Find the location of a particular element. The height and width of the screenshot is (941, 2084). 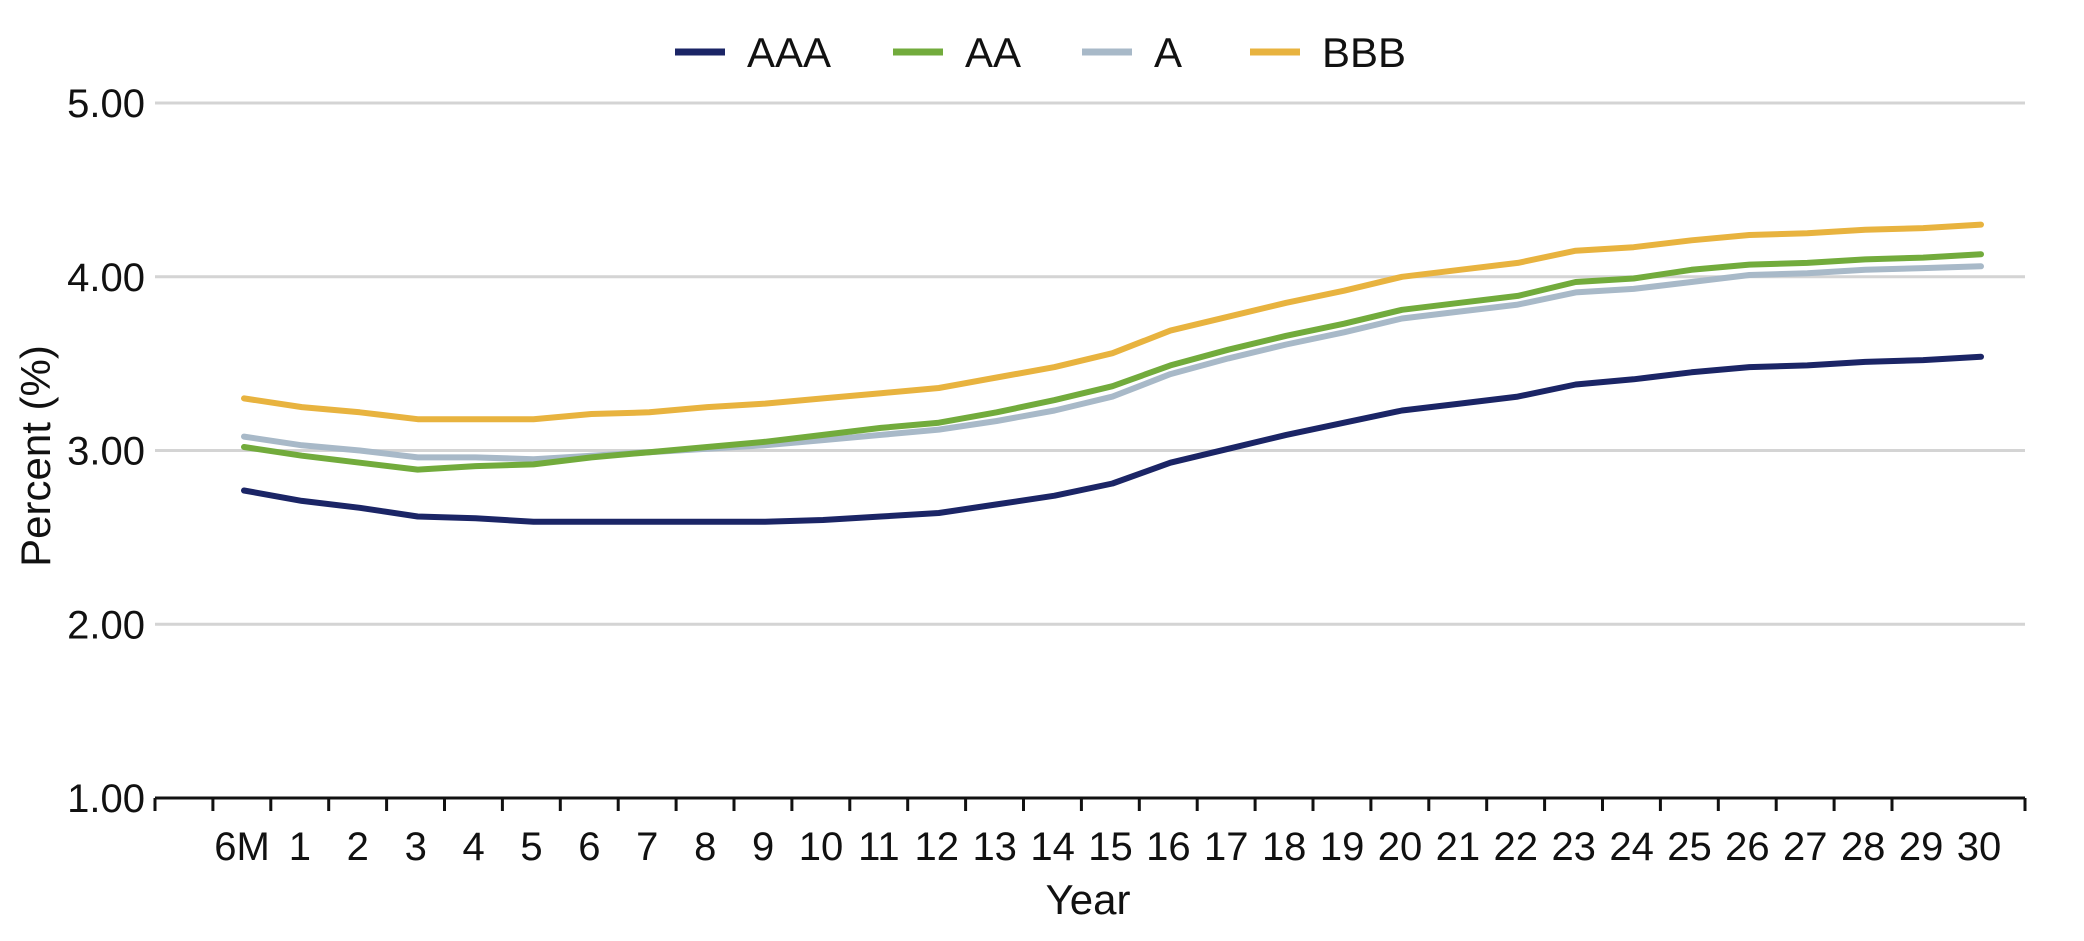

x-tick-label: 2 is located at coordinates (358, 847).